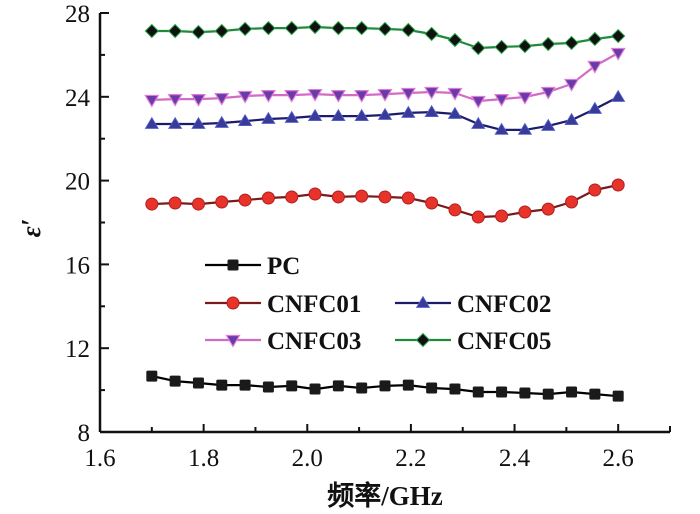 This screenshot has width=700, height=514. I want to click on y-axis-title: ε′, so click(31, 228).